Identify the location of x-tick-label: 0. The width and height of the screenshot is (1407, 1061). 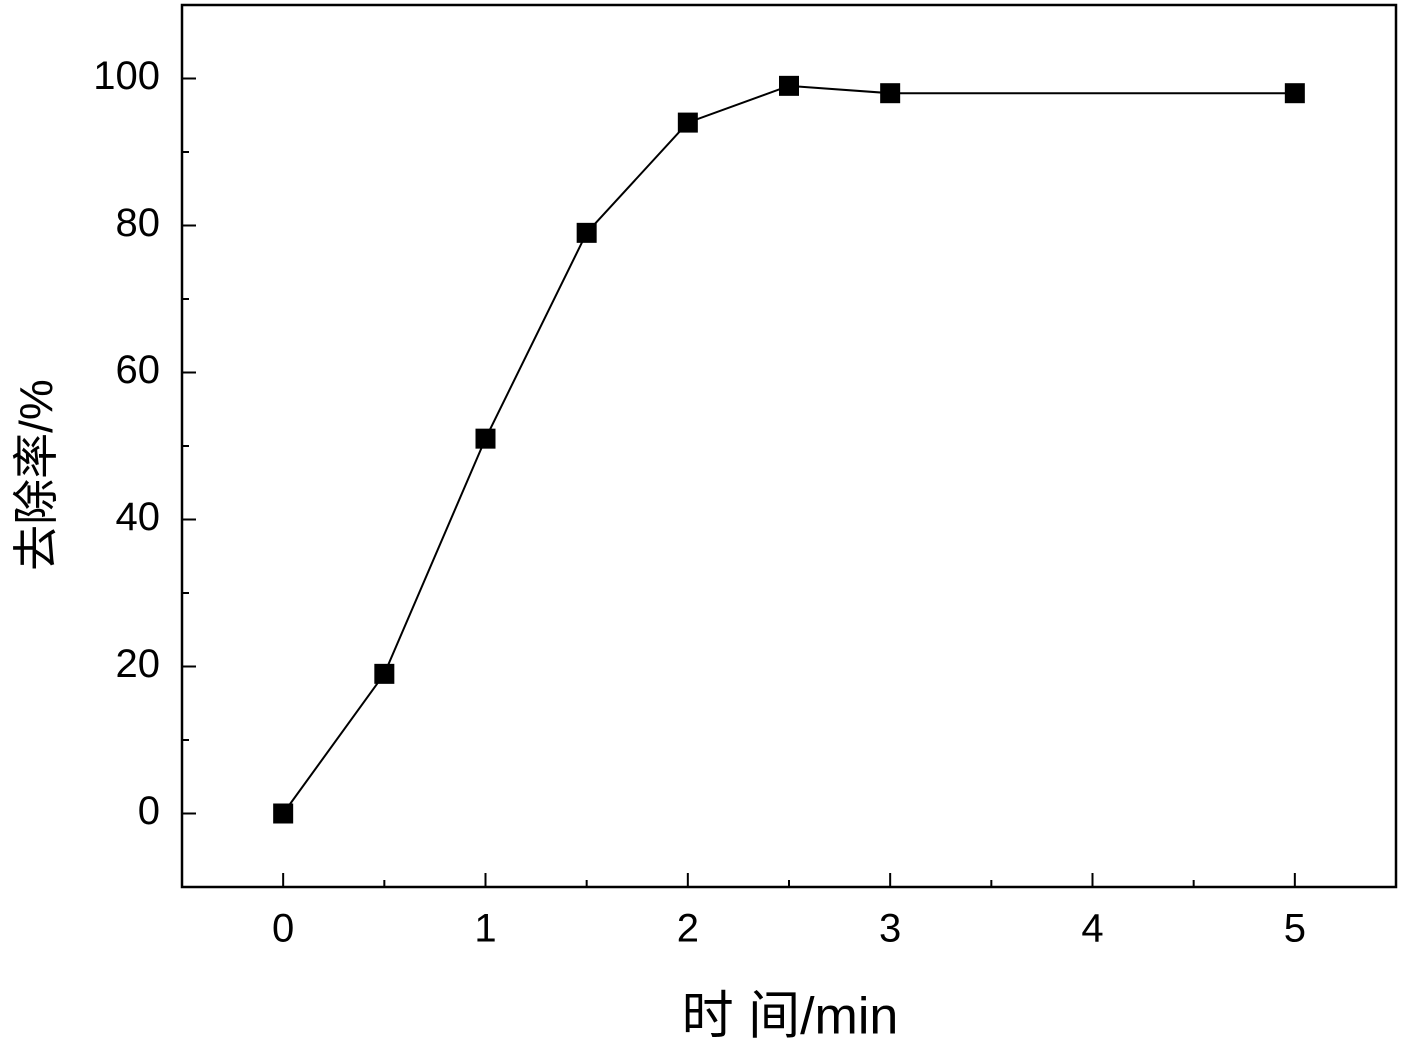
(283, 929).